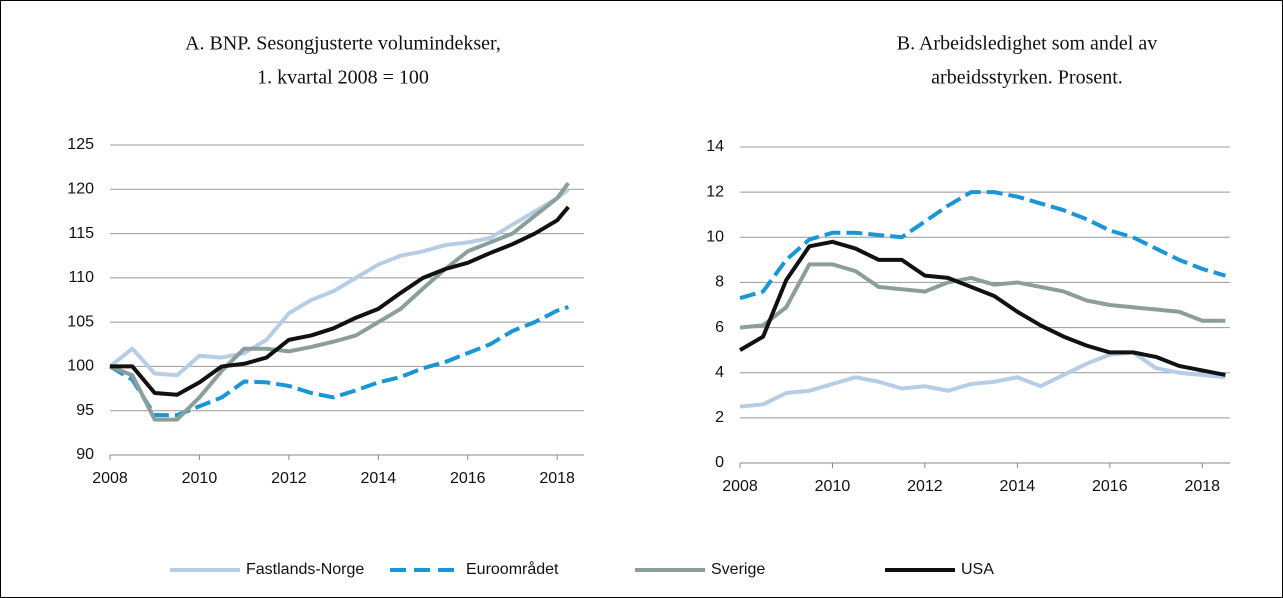 The height and width of the screenshot is (598, 1283). I want to click on legend-label: Fastlands-Norge, so click(305, 569).